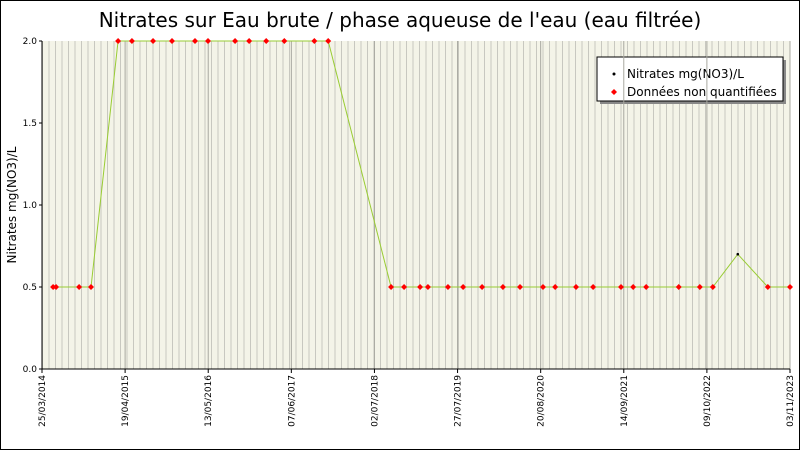 The width and height of the screenshot is (800, 450). What do you see at coordinates (30, 206) in the screenshot?
I see `y-tick-label: 1.0` at bounding box center [30, 206].